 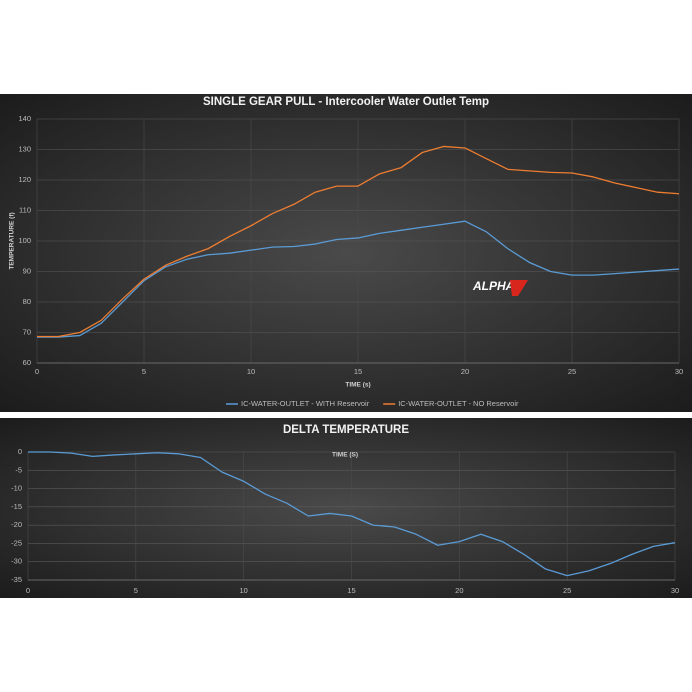 What do you see at coordinates (27, 270) in the screenshot?
I see `y-tick-label: 90` at bounding box center [27, 270].